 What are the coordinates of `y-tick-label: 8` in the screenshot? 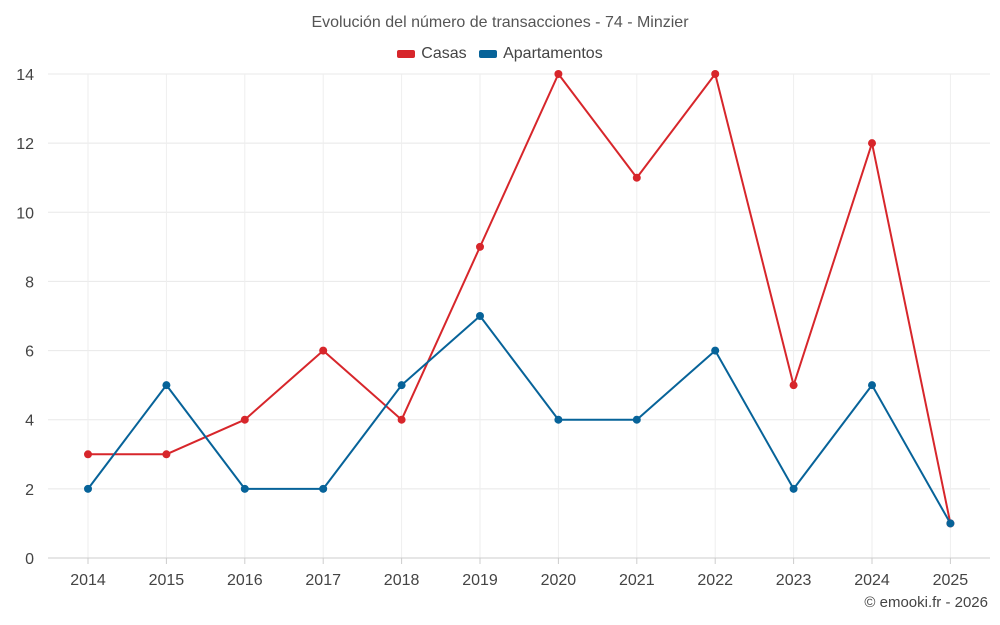 It's located at (29, 282).